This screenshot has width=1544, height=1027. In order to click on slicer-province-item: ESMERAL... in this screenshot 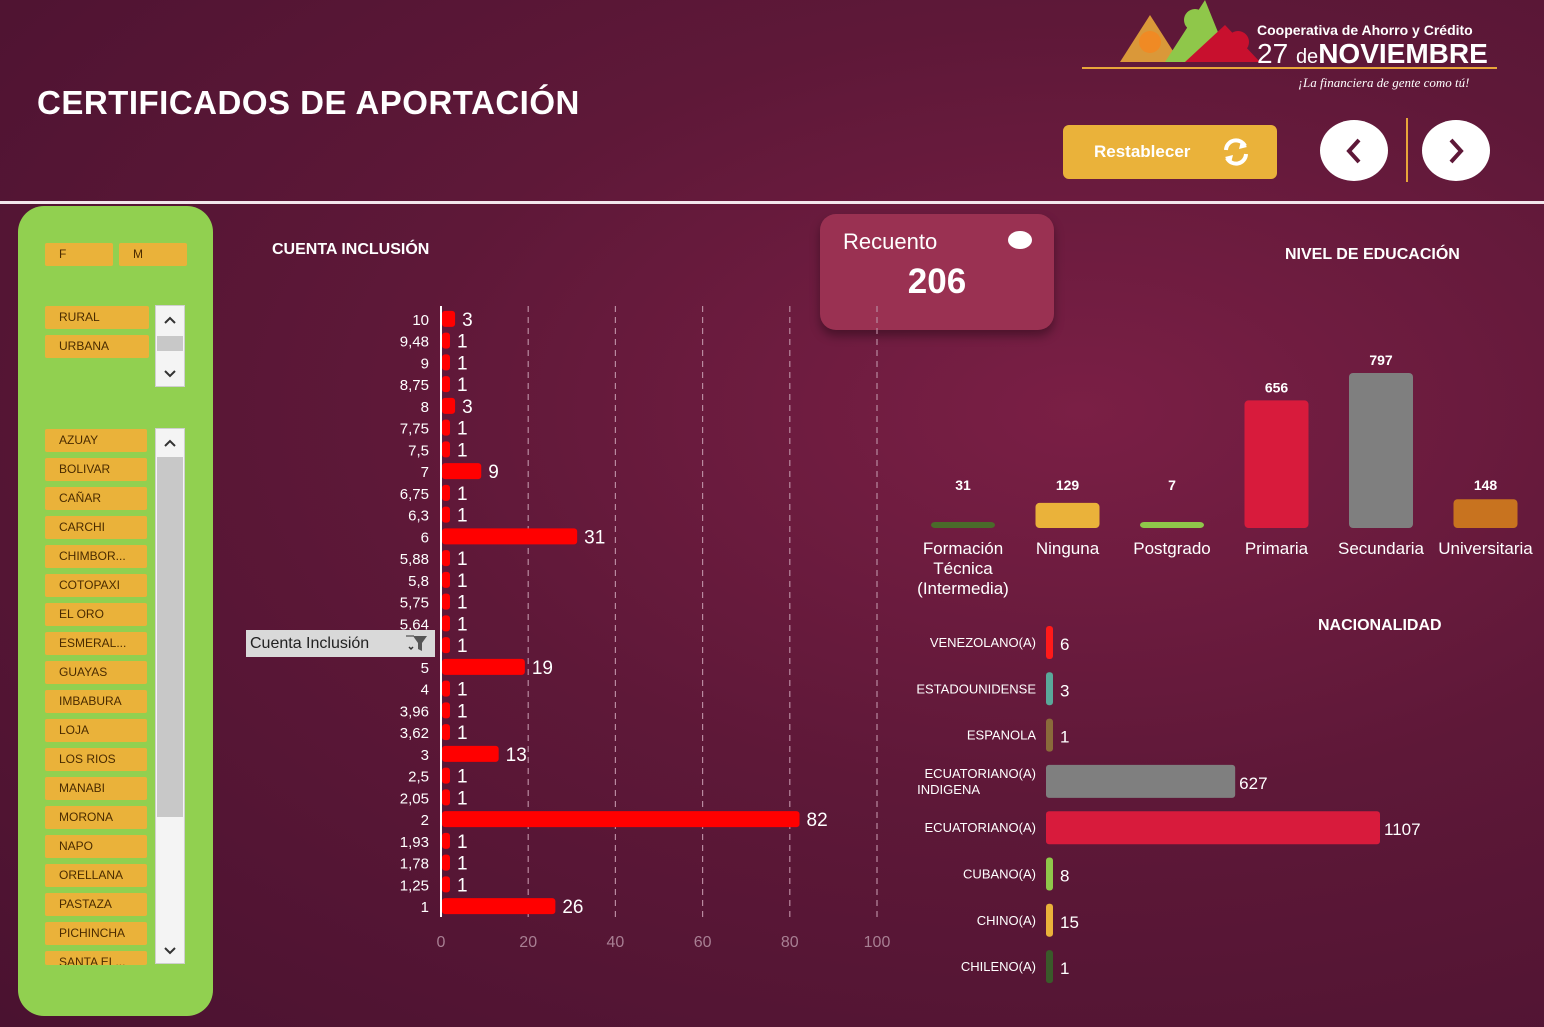, I will do `click(96, 643)`.